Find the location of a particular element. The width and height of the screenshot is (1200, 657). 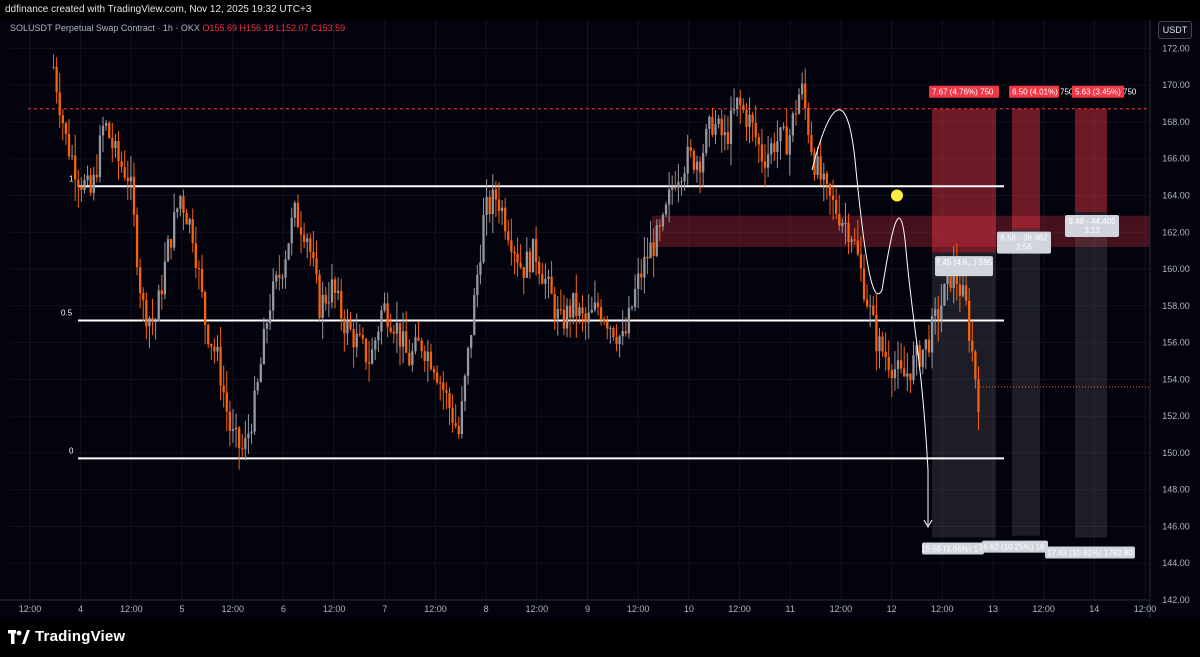

price-tick-label: 158.00 is located at coordinates (1176, 306).